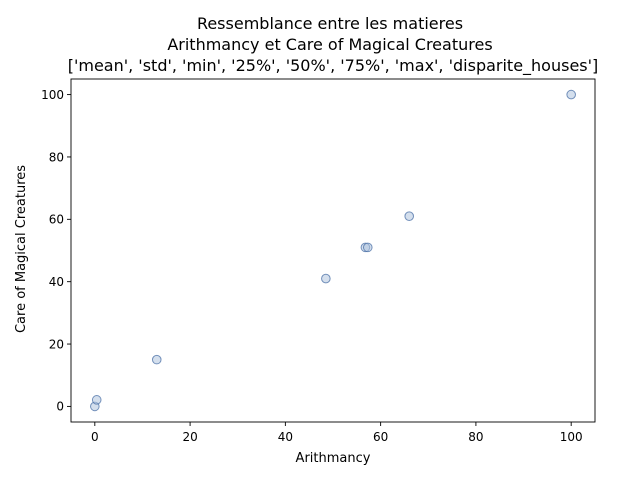  Describe the element at coordinates (380, 437) in the screenshot. I see `x-tick-label-60: 60` at that location.